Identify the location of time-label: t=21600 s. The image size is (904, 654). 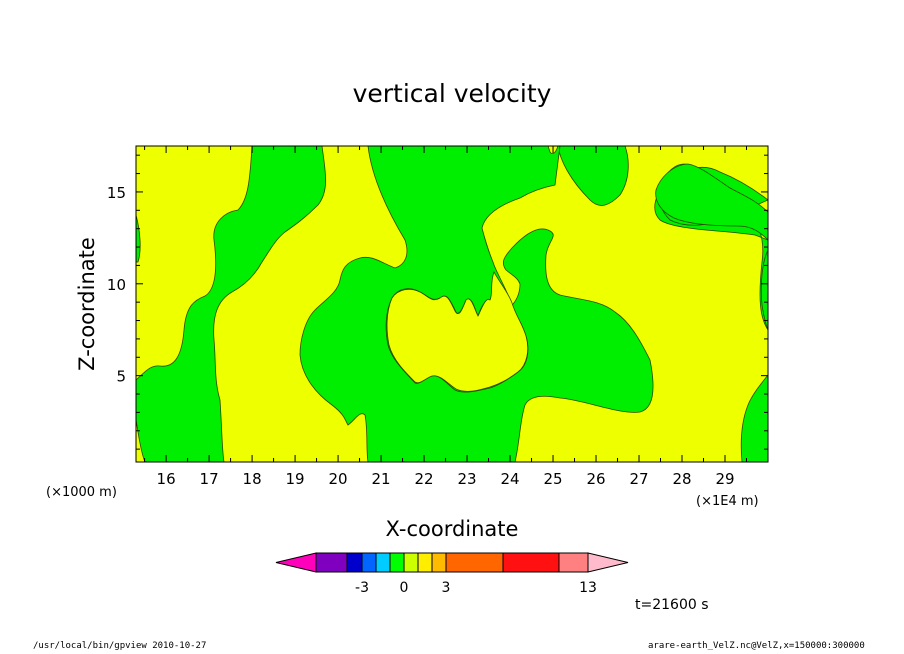
(672, 605).